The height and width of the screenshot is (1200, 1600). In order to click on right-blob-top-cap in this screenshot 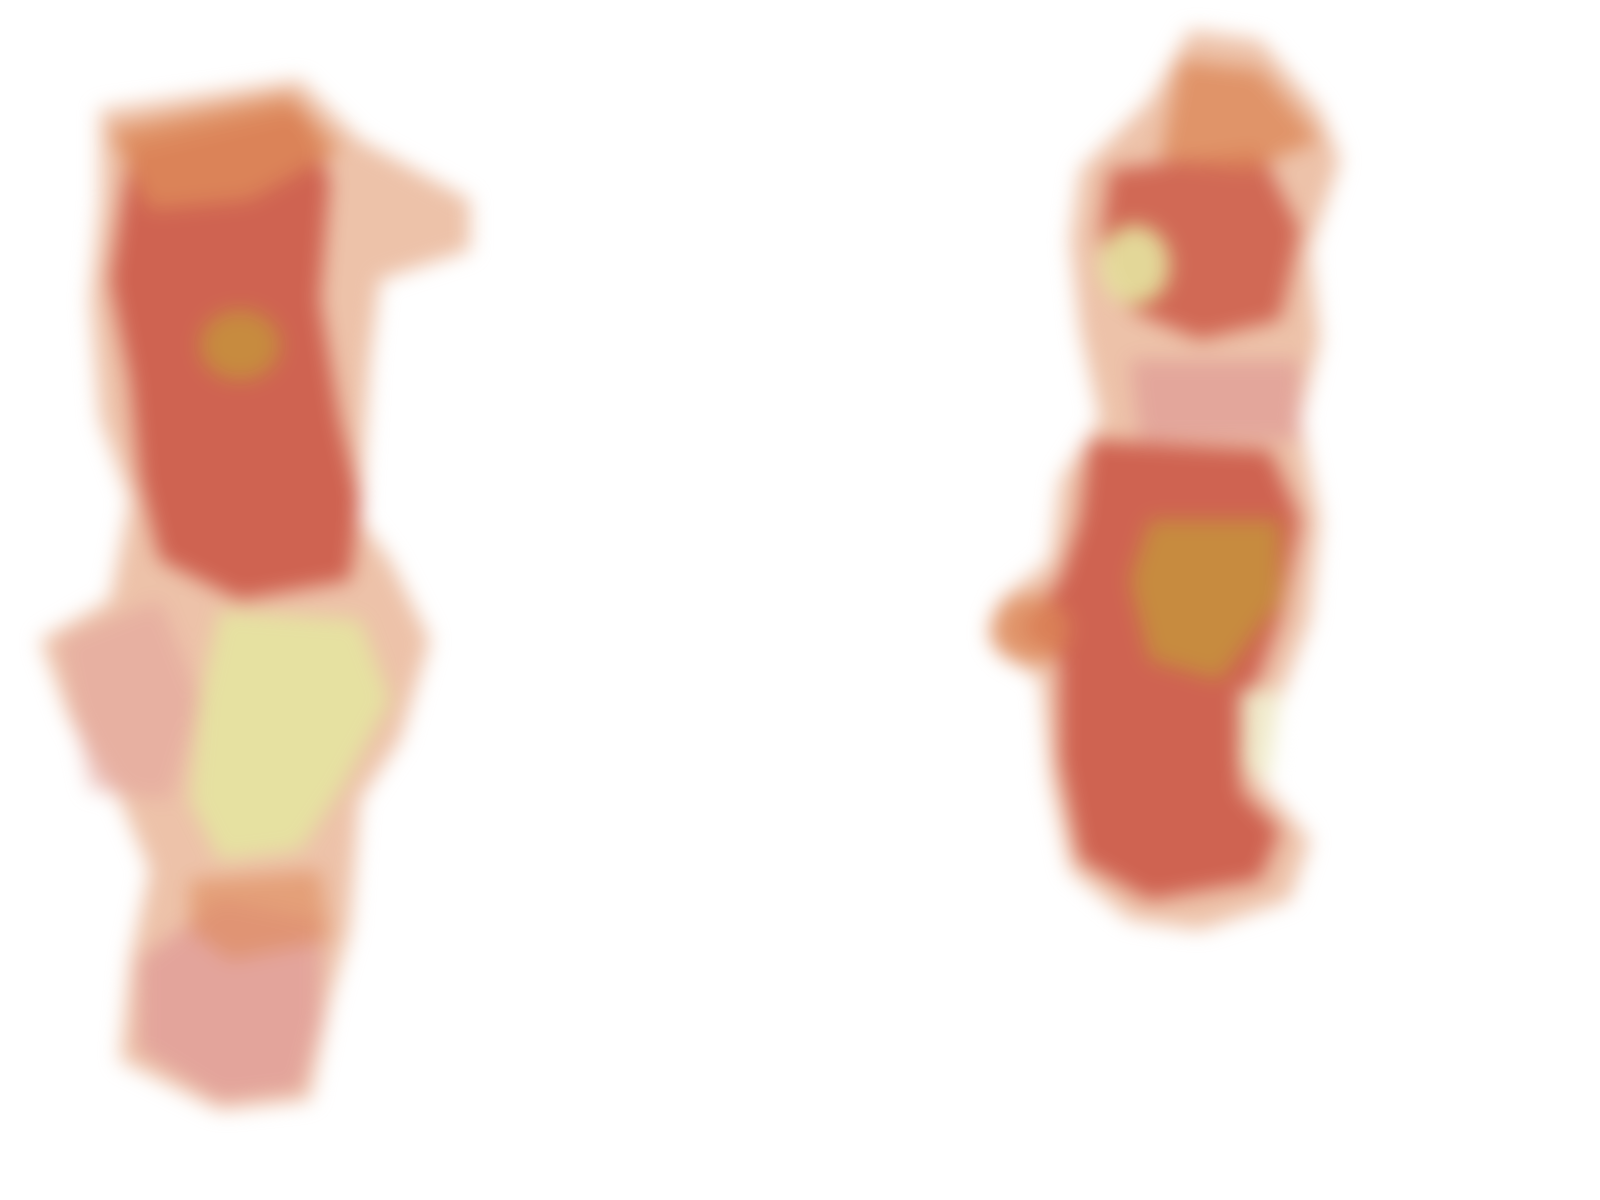, I will do `click(1240, 115)`.